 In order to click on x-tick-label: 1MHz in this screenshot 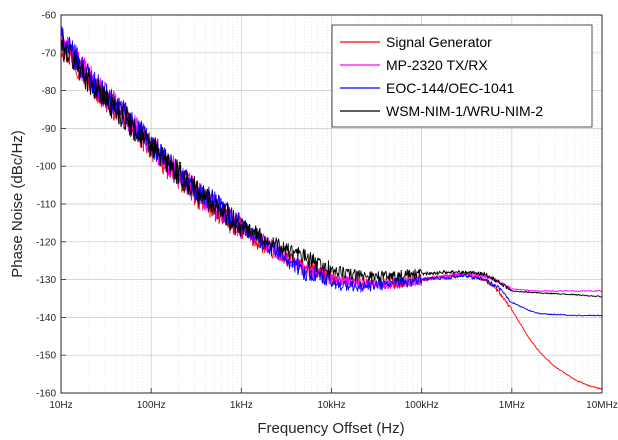, I will do `click(512, 405)`.